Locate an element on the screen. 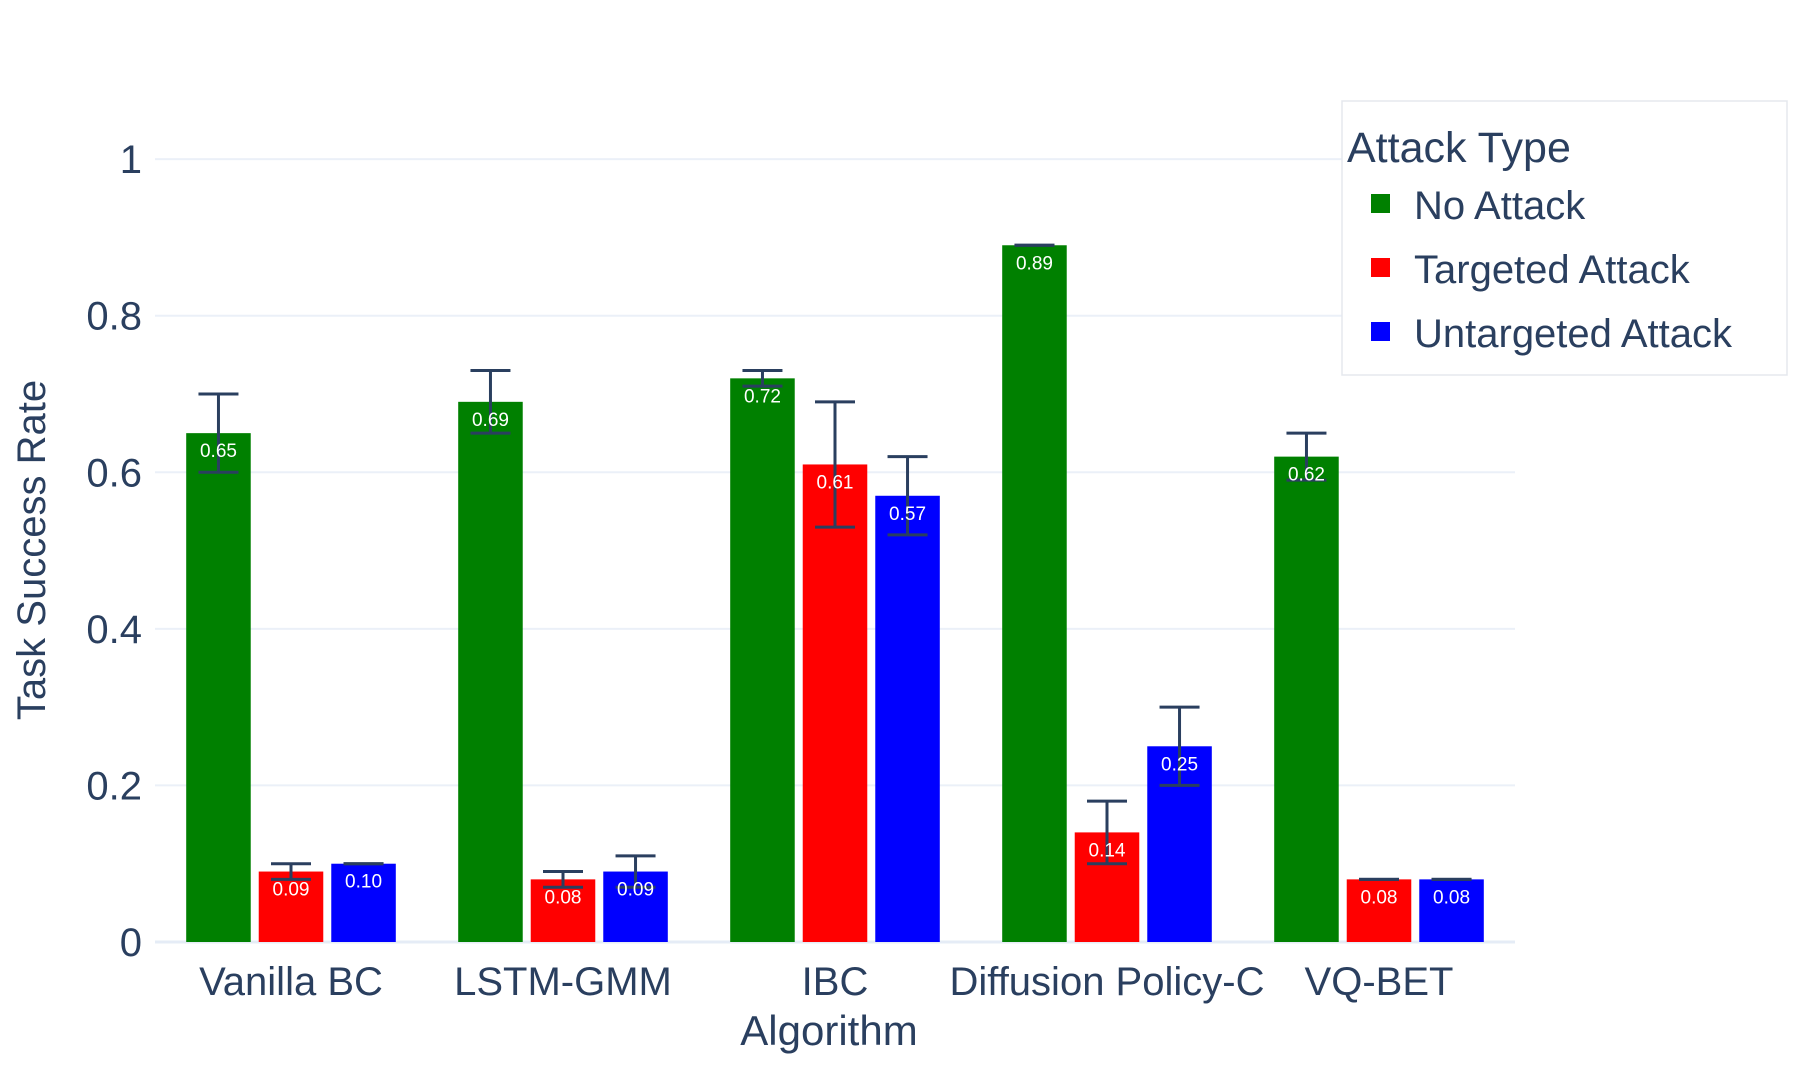 This screenshot has width=1799, height=1080. bar-value-label: 0.57 is located at coordinates (907, 514).